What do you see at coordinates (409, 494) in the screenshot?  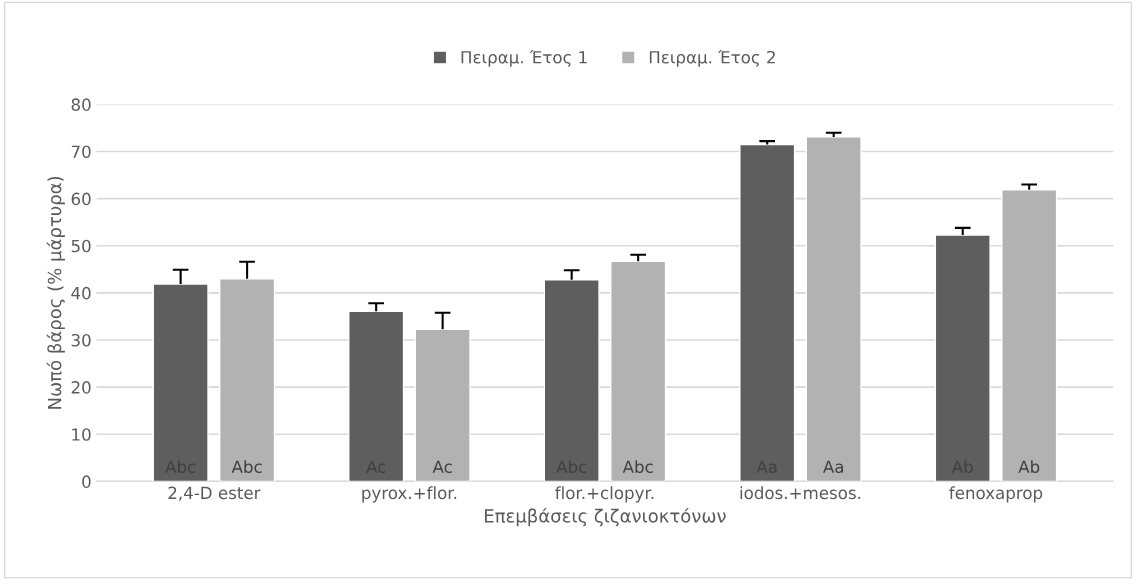 I see `x-tick-label: pyrox.+flor.` at bounding box center [409, 494].